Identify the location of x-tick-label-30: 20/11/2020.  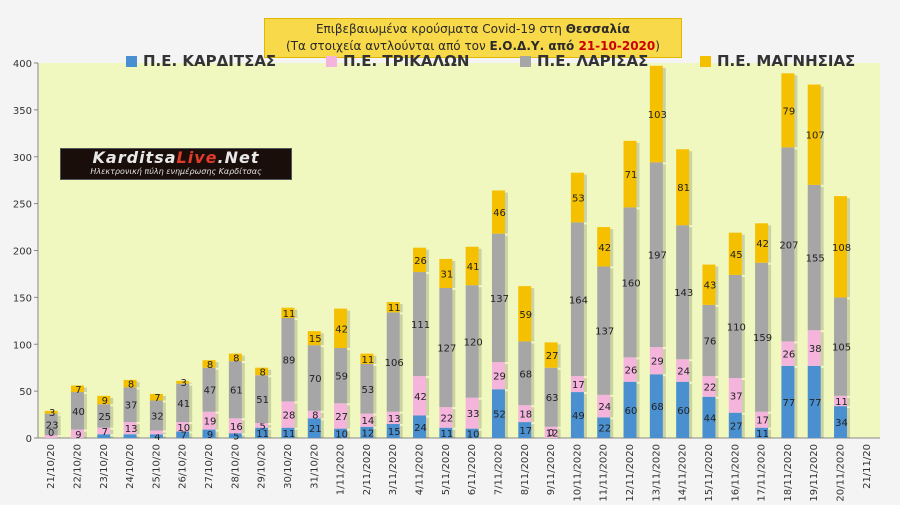
(841, 472).